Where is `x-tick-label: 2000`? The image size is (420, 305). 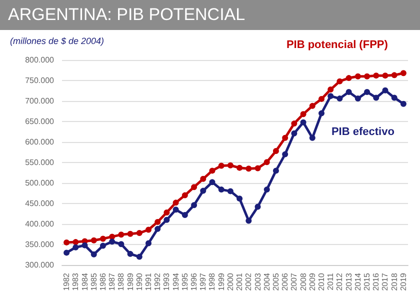 x-tick-label: 2000 is located at coordinates (230, 281).